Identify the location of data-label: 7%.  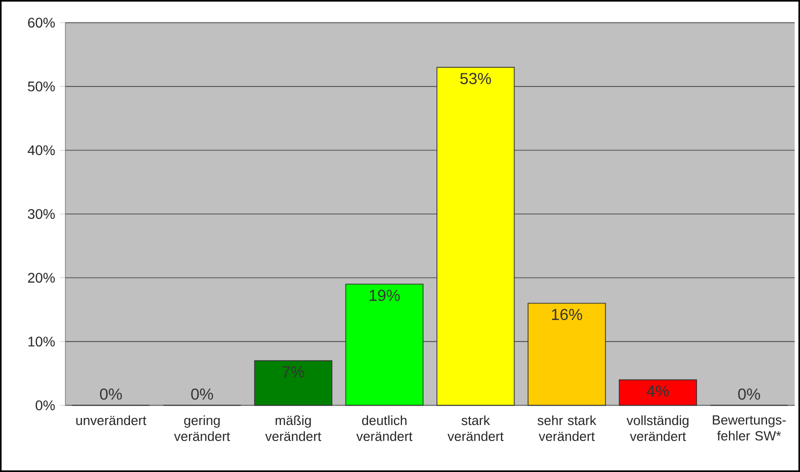
(293, 372).